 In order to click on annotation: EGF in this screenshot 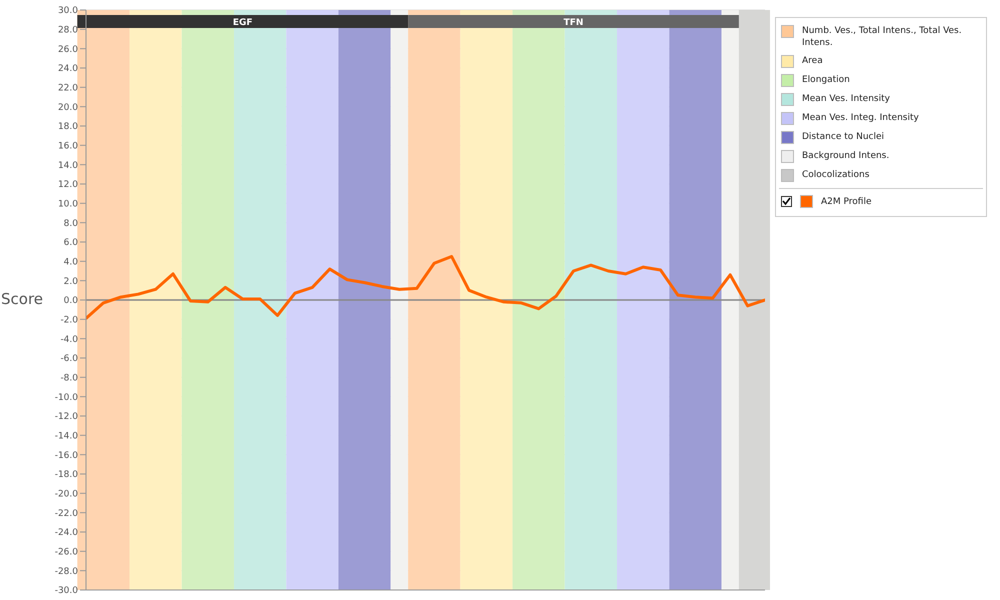, I will do `click(242, 23)`.